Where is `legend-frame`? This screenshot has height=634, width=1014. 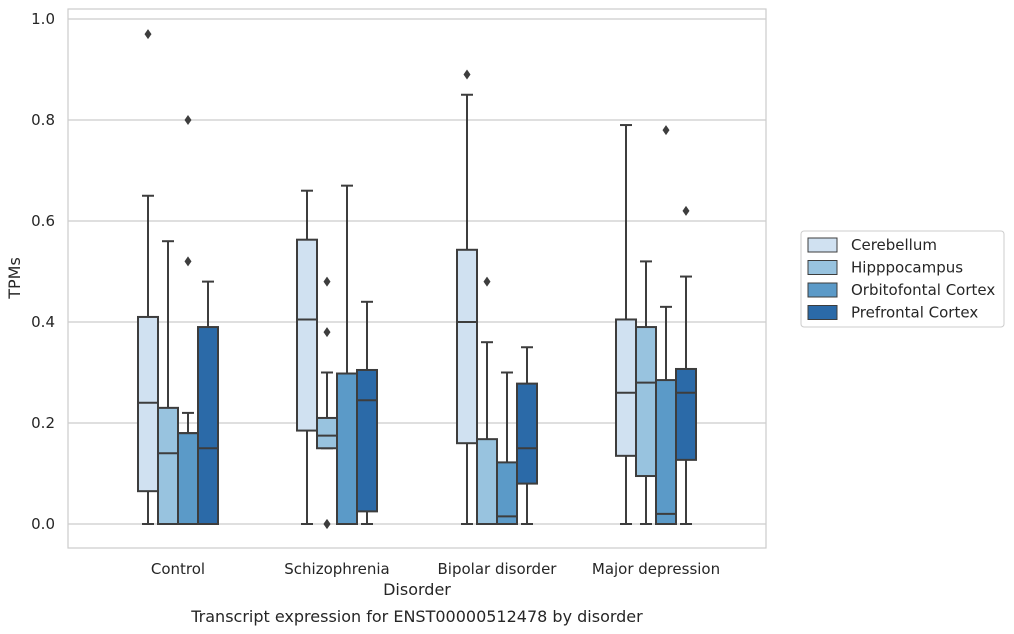 legend-frame is located at coordinates (902, 279).